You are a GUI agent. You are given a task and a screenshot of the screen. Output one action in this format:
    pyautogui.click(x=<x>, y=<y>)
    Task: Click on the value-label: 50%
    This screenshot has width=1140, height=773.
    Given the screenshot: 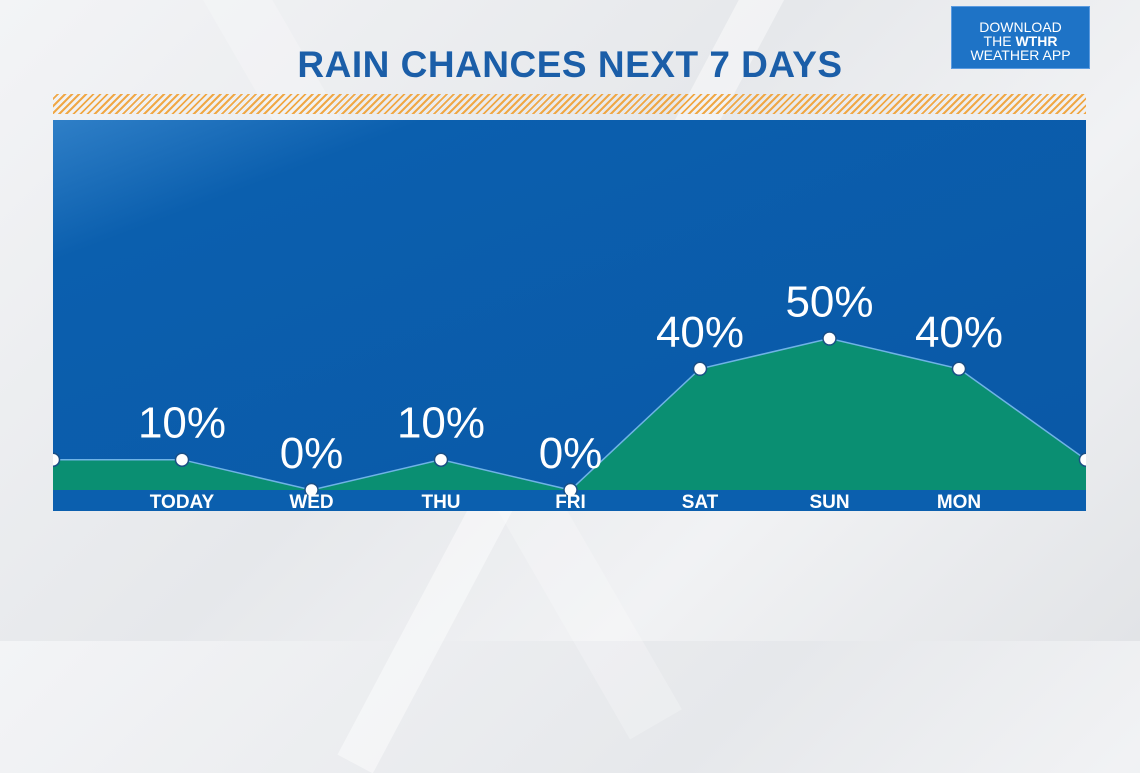 What is the action you would take?
    pyautogui.click(x=829, y=302)
    